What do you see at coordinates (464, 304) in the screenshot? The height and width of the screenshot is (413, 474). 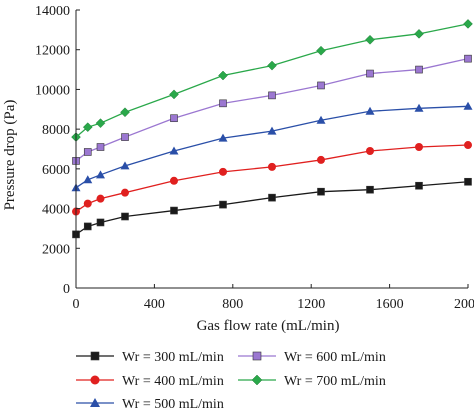 I see `x-tick-label: 2000` at bounding box center [464, 304].